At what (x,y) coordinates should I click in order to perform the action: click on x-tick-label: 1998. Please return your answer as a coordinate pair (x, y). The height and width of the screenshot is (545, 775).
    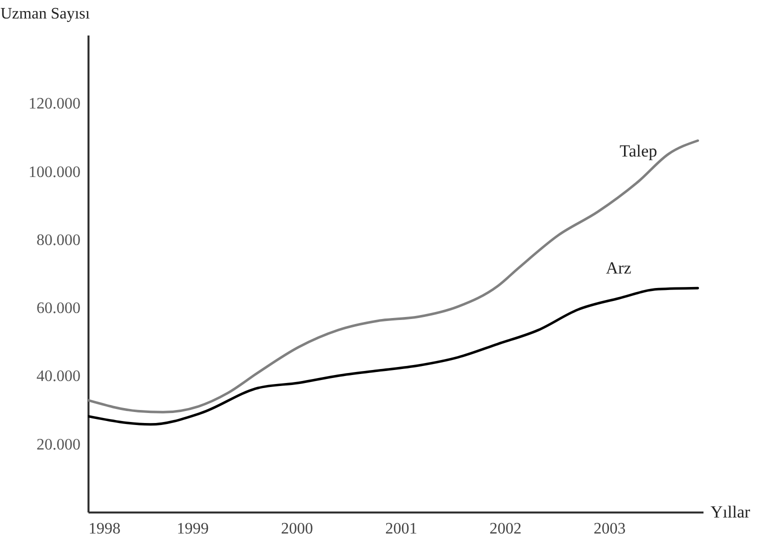
    Looking at the image, I should click on (104, 529).